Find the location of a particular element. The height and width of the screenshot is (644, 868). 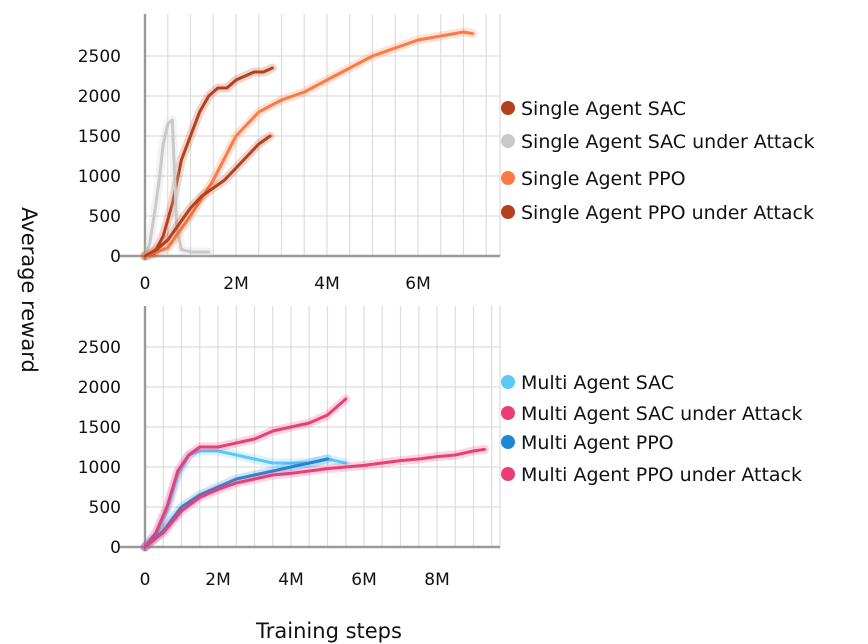

legend-label: Single Agent SAC under Attack is located at coordinates (667, 142).